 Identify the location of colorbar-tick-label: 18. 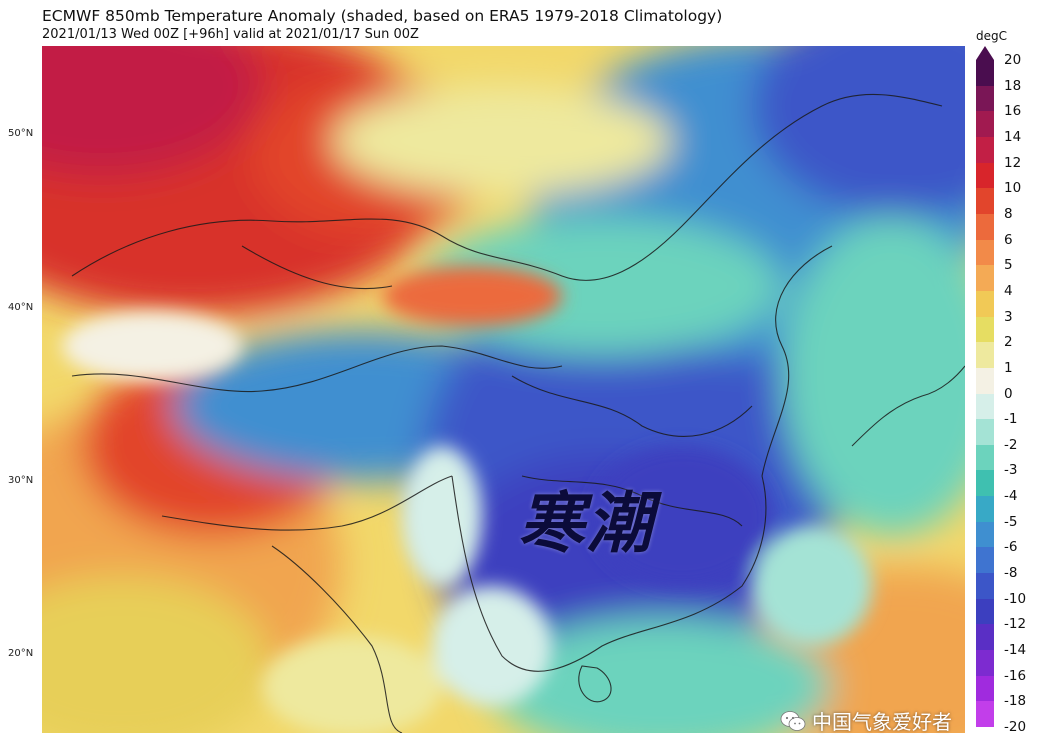
(1013, 85).